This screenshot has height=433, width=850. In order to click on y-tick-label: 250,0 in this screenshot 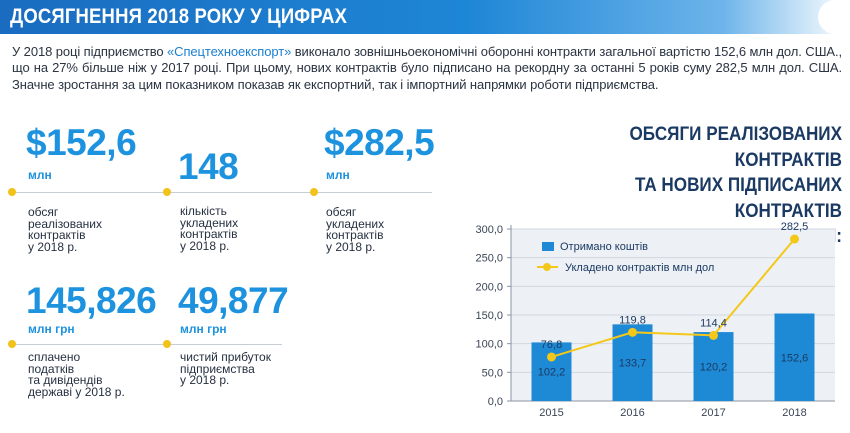, I will do `click(489, 259)`.